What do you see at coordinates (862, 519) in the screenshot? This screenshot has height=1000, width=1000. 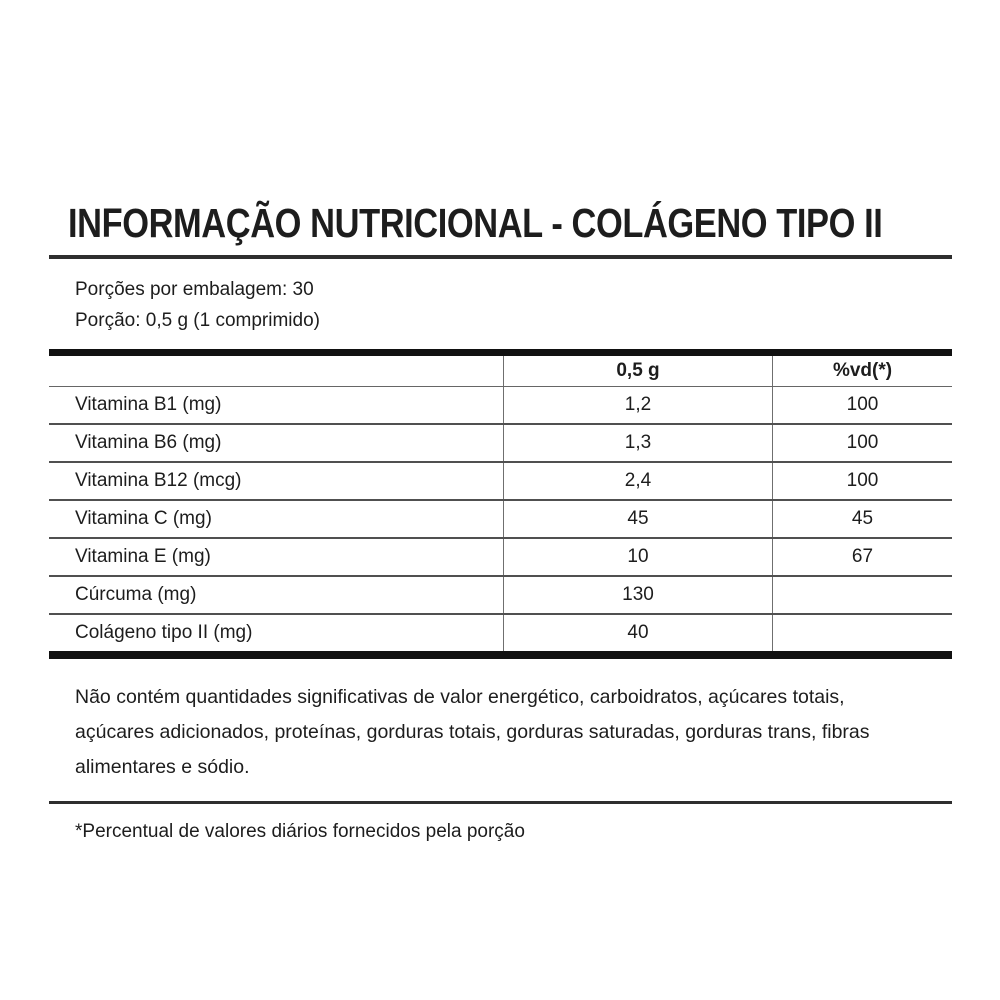 I see `nutrient-dv: 45` at bounding box center [862, 519].